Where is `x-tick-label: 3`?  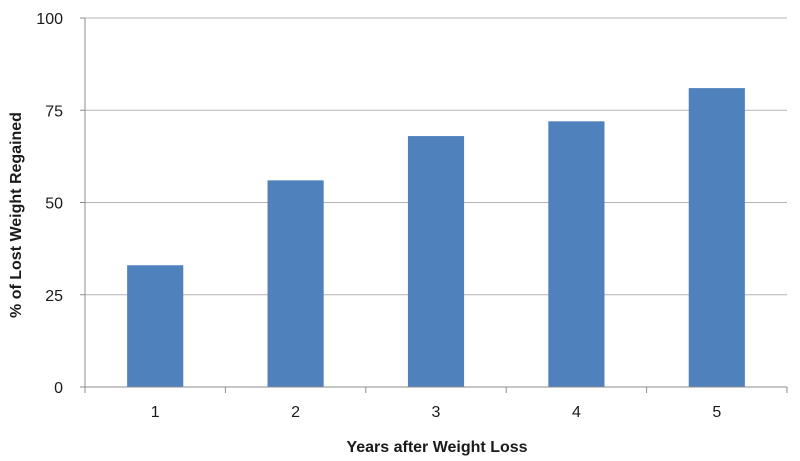 x-tick-label: 3 is located at coordinates (436, 412).